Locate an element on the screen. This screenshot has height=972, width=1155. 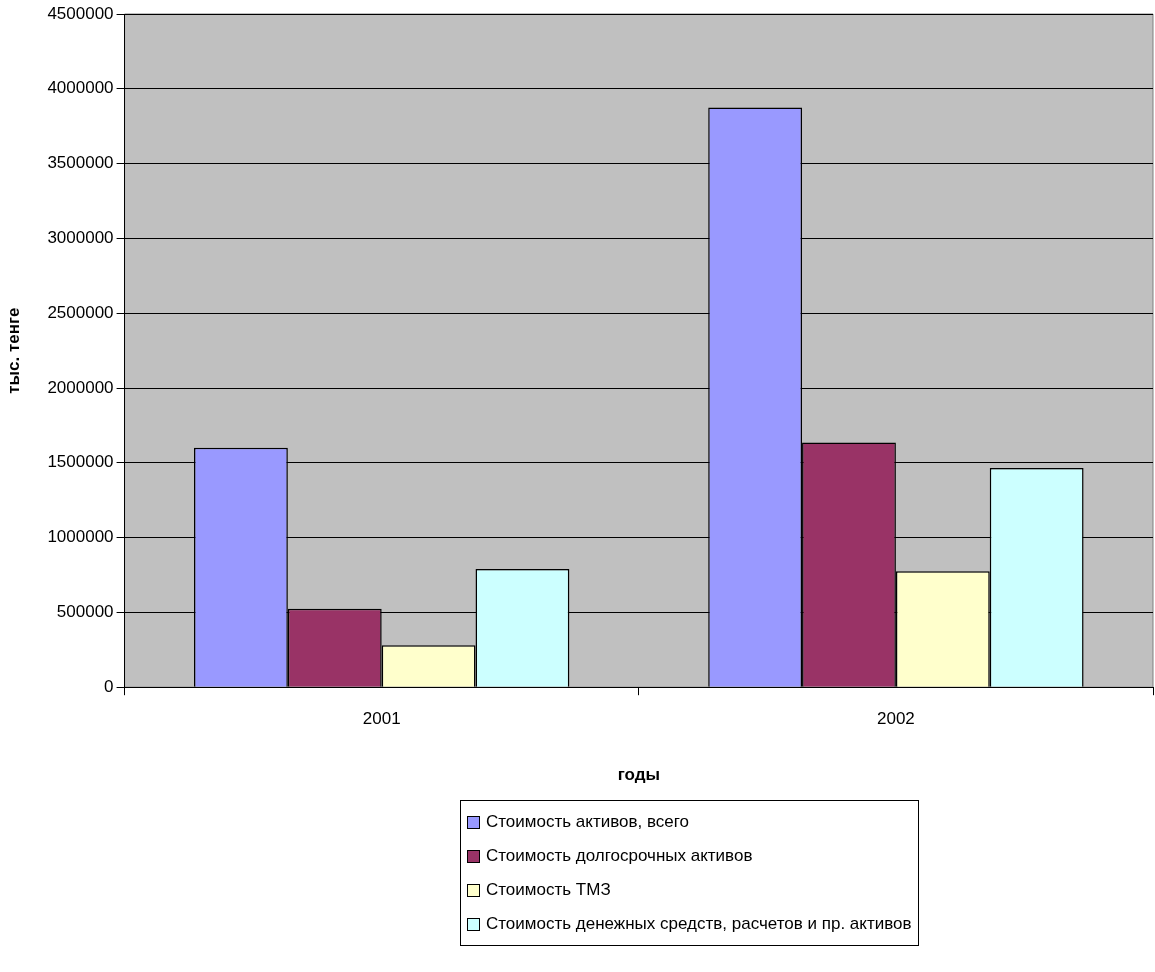
y-tick-label: 4500000 is located at coordinates (80, 13).